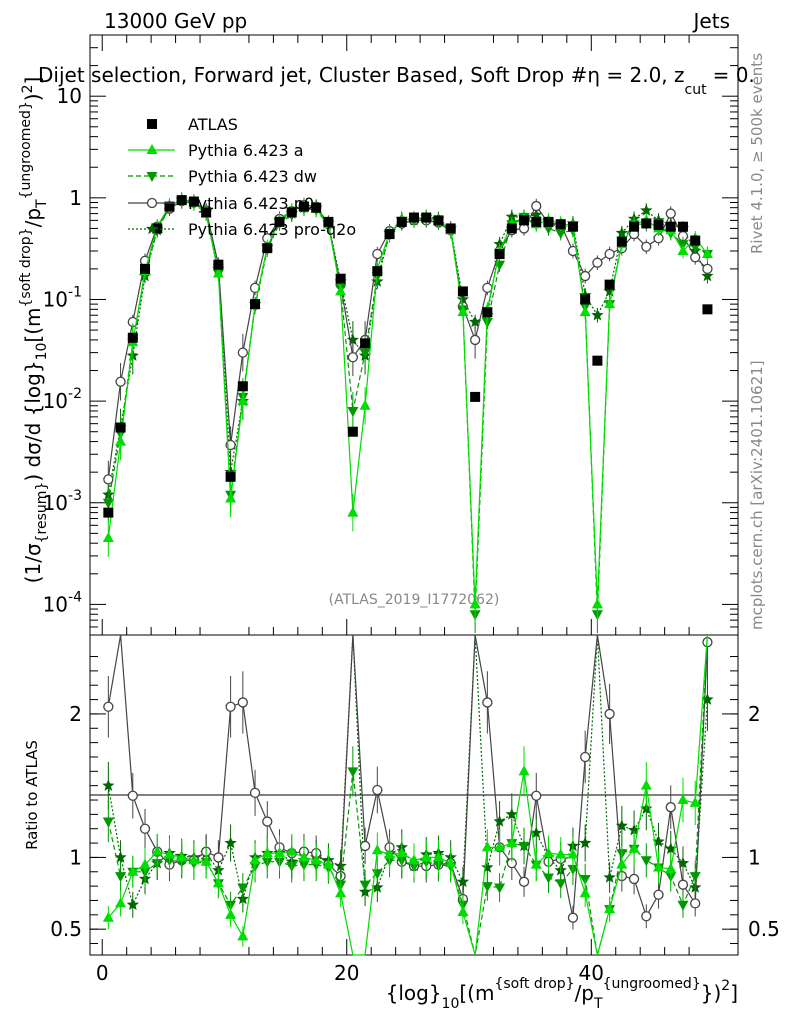  What do you see at coordinates (216, 150) in the screenshot?
I see `legend-entry: Pythia 6.423 a` at bounding box center [216, 150].